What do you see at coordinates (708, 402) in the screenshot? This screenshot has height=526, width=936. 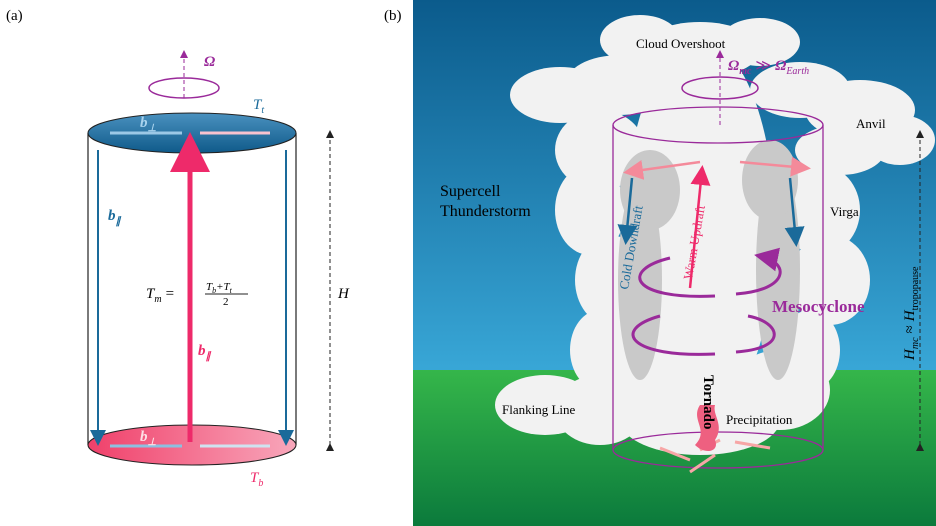 I see `tornado: Tornado` at bounding box center [708, 402].